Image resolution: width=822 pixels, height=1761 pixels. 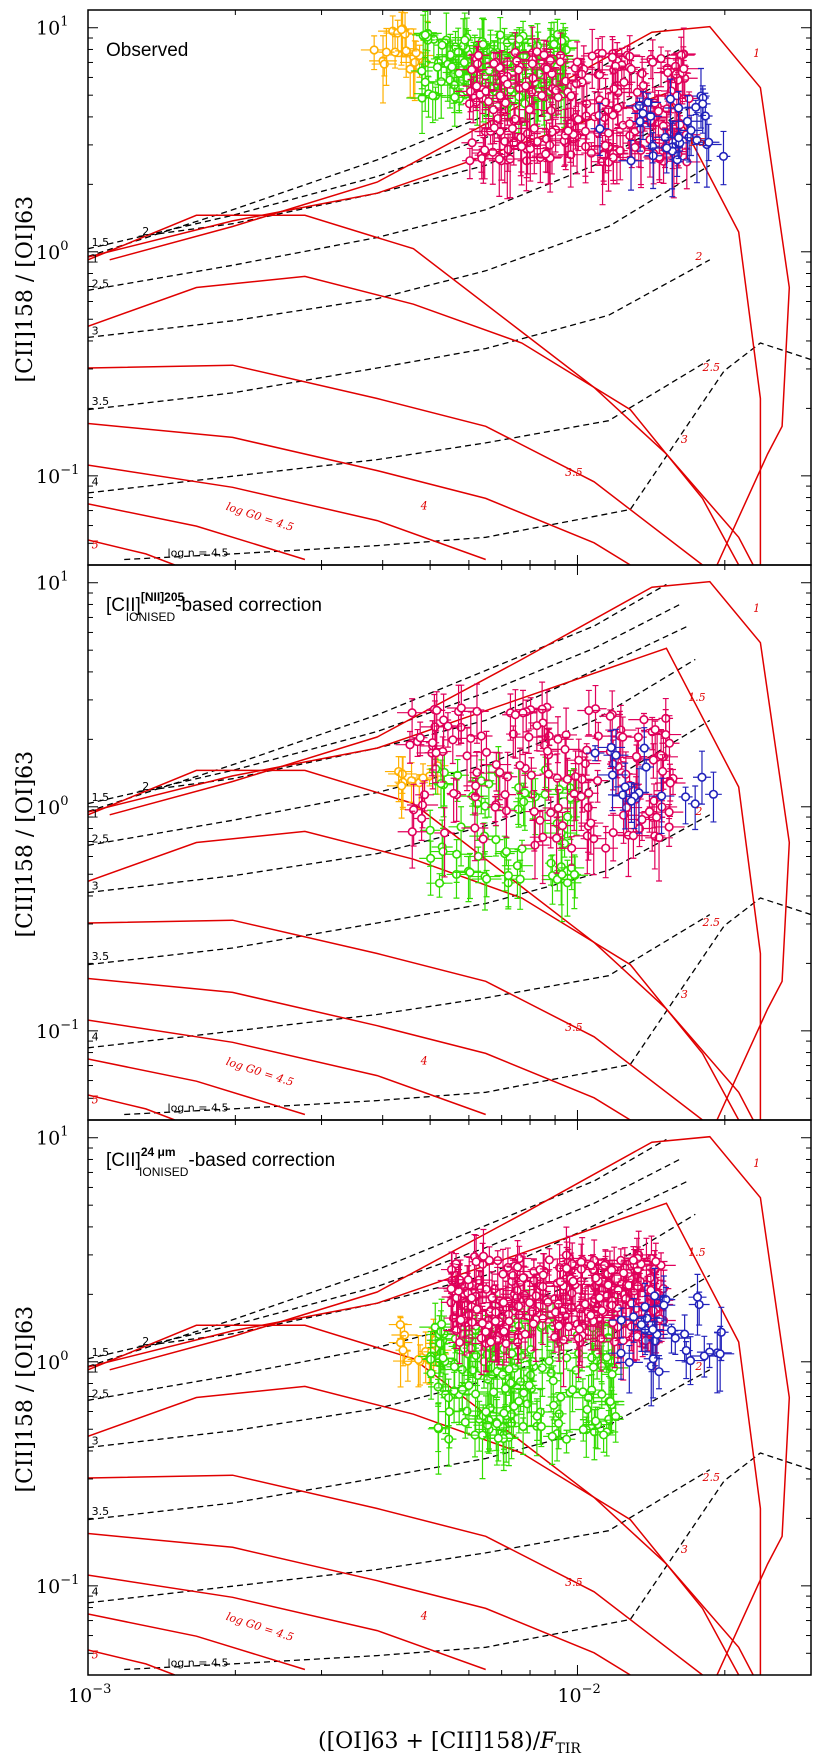 I want to click on y-tick-label: 10⁻¹, so click(x=57, y=1585).